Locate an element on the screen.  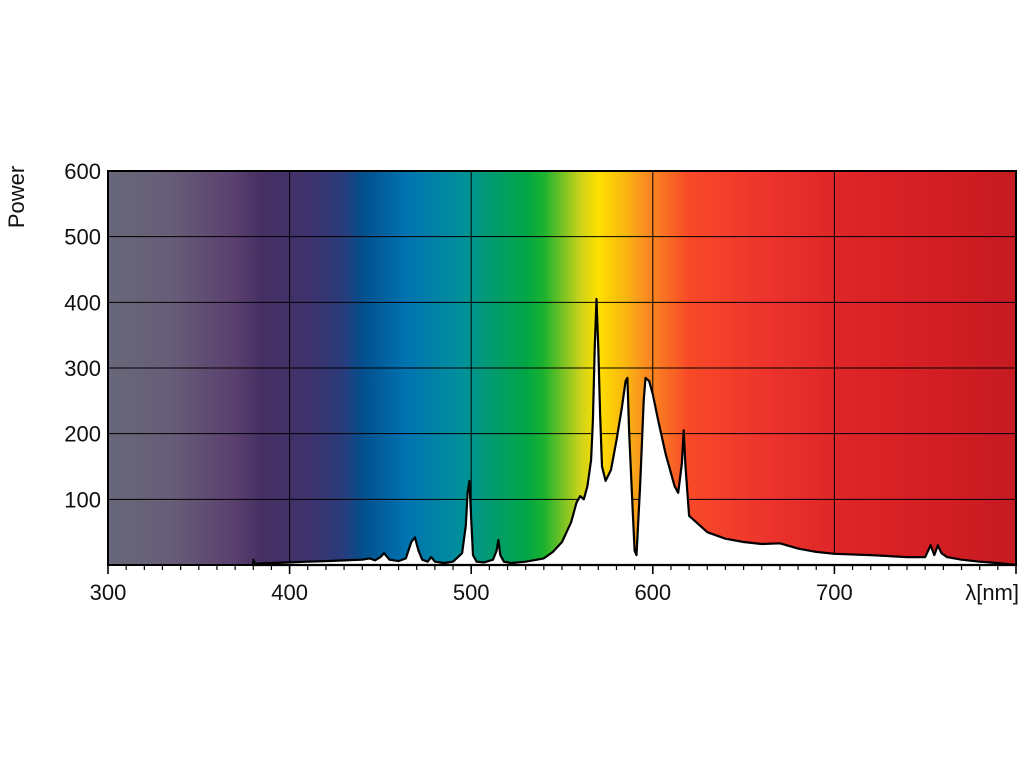
x-tick-label-700: 700 is located at coordinates (834, 592).